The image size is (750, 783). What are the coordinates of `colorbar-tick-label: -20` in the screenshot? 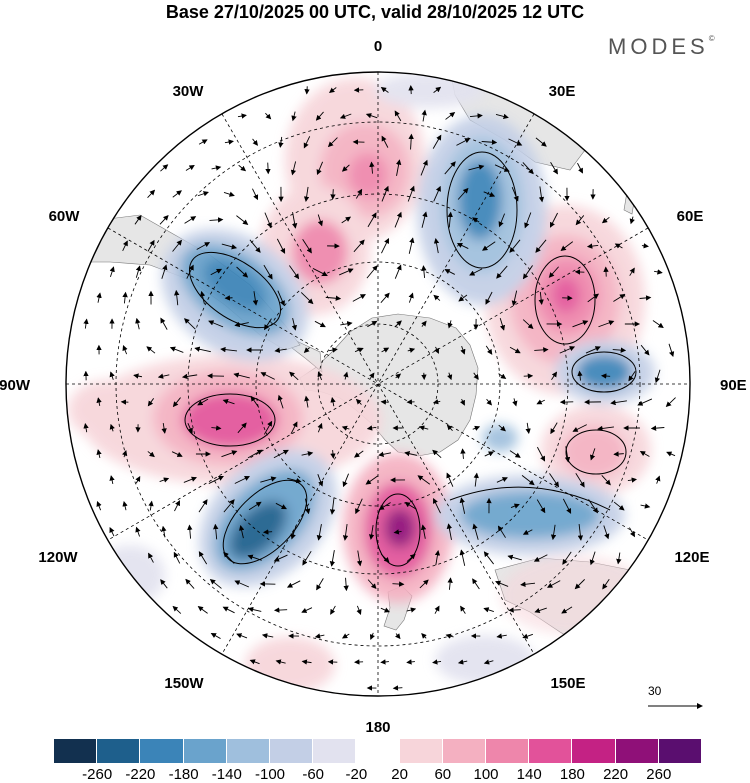 It's located at (356, 774).